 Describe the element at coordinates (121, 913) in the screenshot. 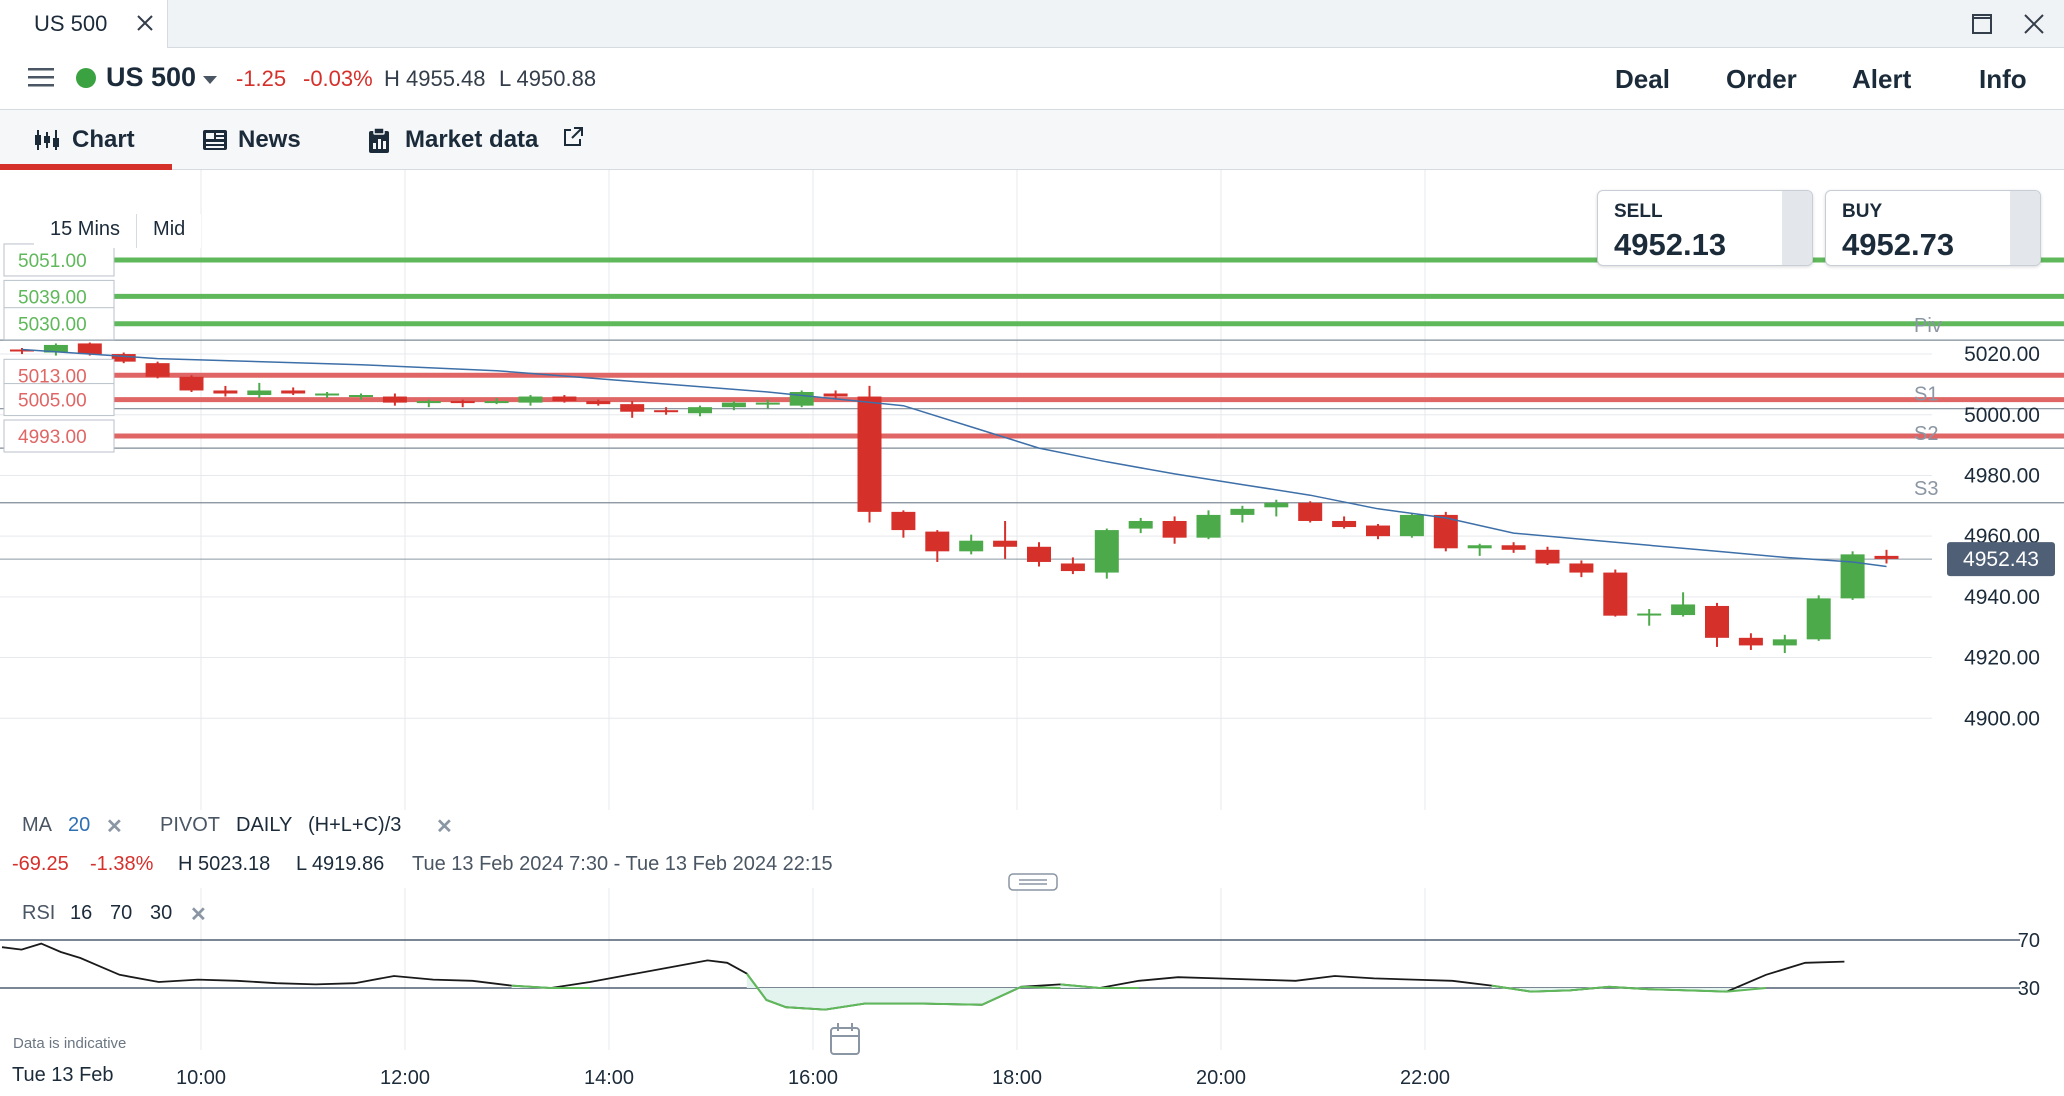

I see `rsi-overbought: 70` at that location.